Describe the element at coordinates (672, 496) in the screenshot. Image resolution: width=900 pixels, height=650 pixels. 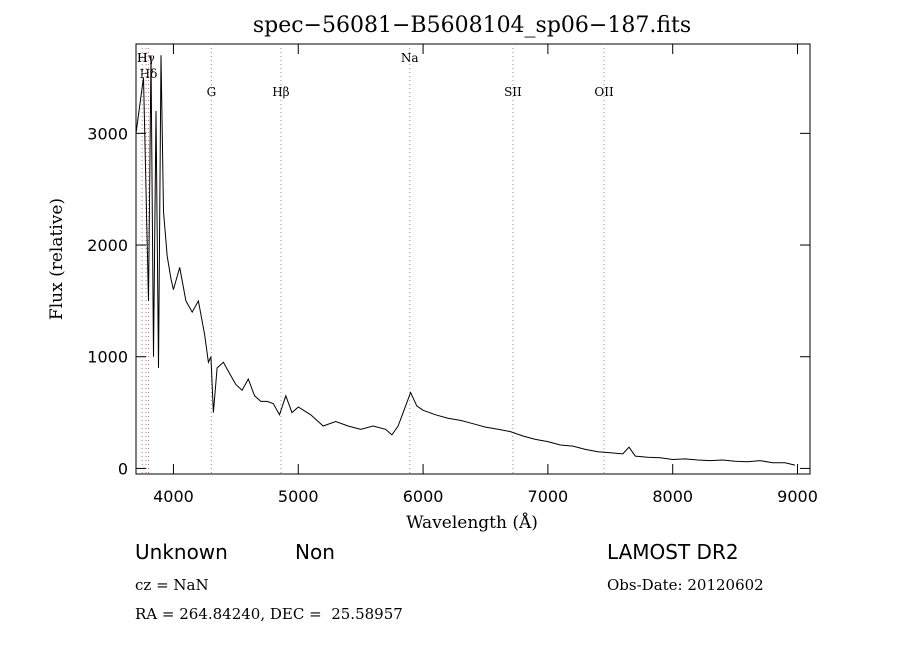
I see `x-tick-label-4: 8000` at that location.